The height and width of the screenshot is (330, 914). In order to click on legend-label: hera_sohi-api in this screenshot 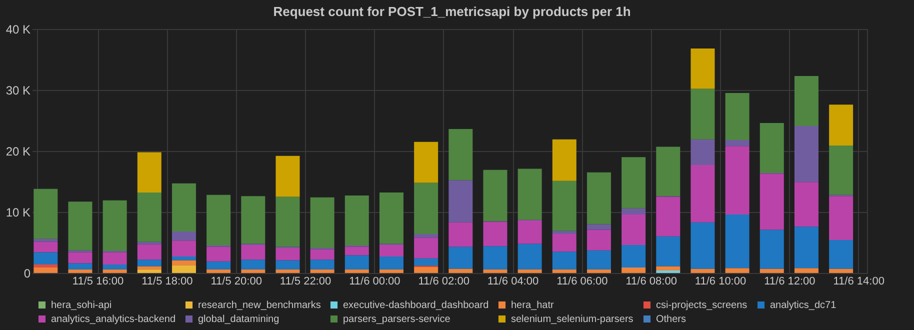, I will do `click(81, 305)`.